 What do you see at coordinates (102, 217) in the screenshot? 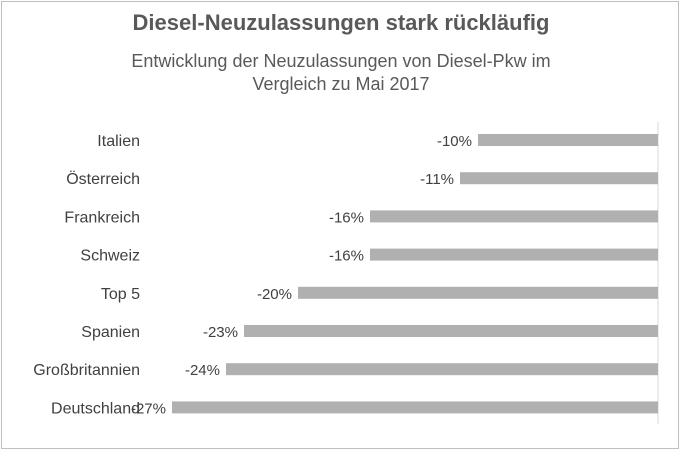
I see `category-label-2: Frankreich` at bounding box center [102, 217].